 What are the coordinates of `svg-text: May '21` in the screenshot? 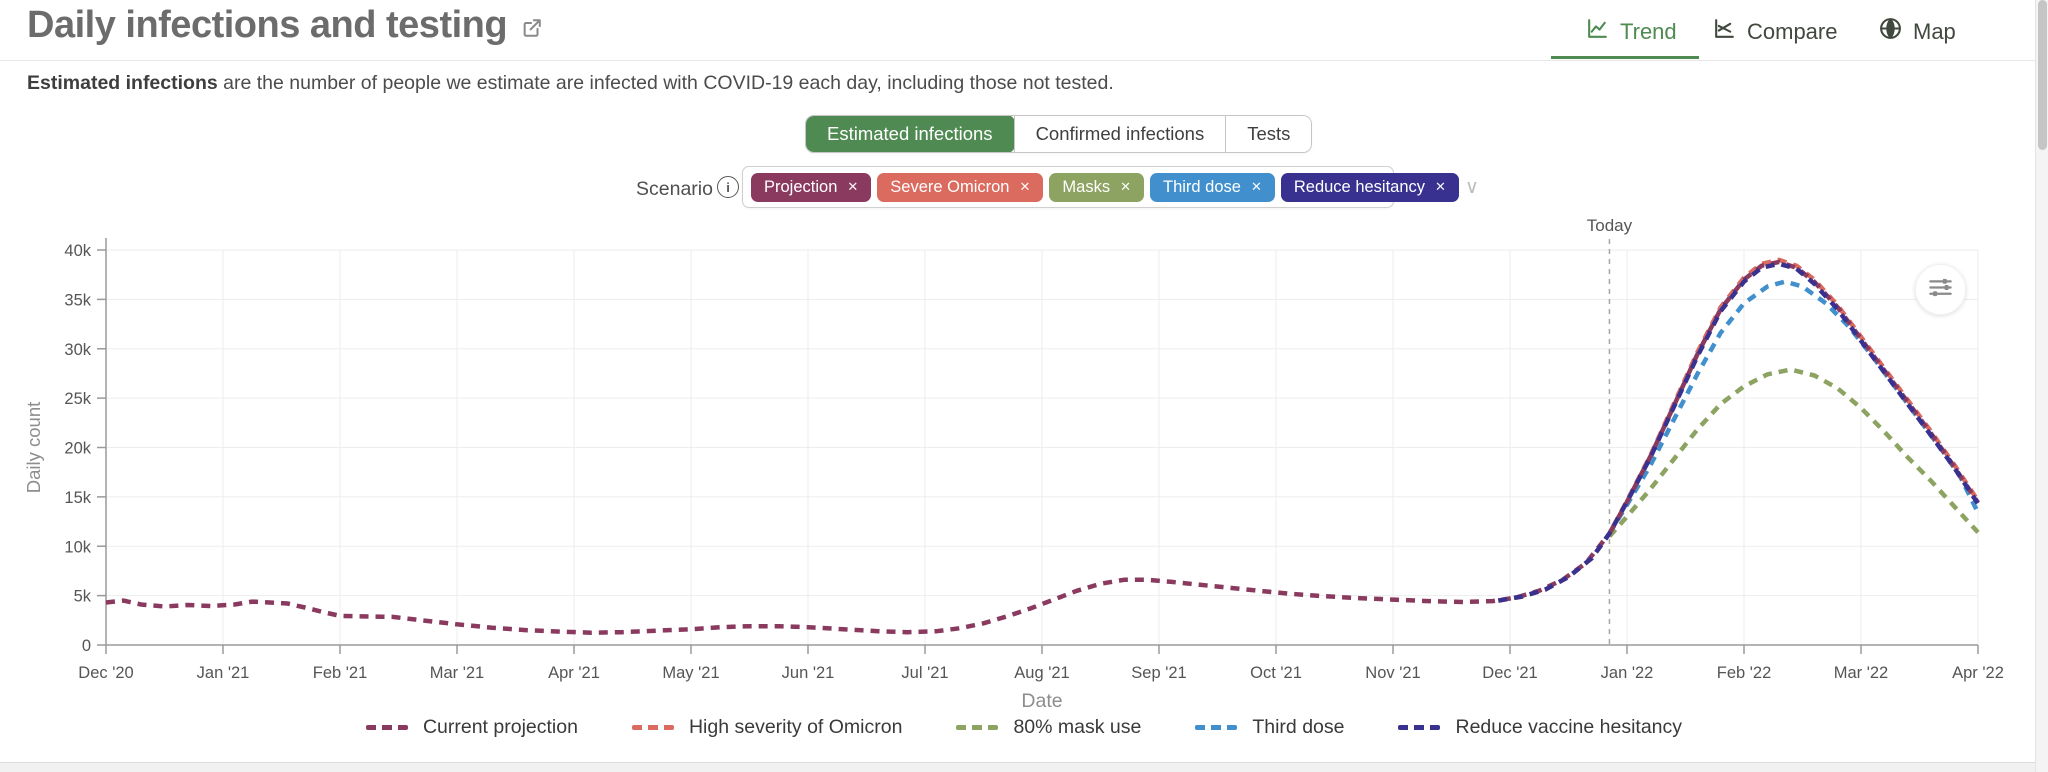 It's located at (690, 673).